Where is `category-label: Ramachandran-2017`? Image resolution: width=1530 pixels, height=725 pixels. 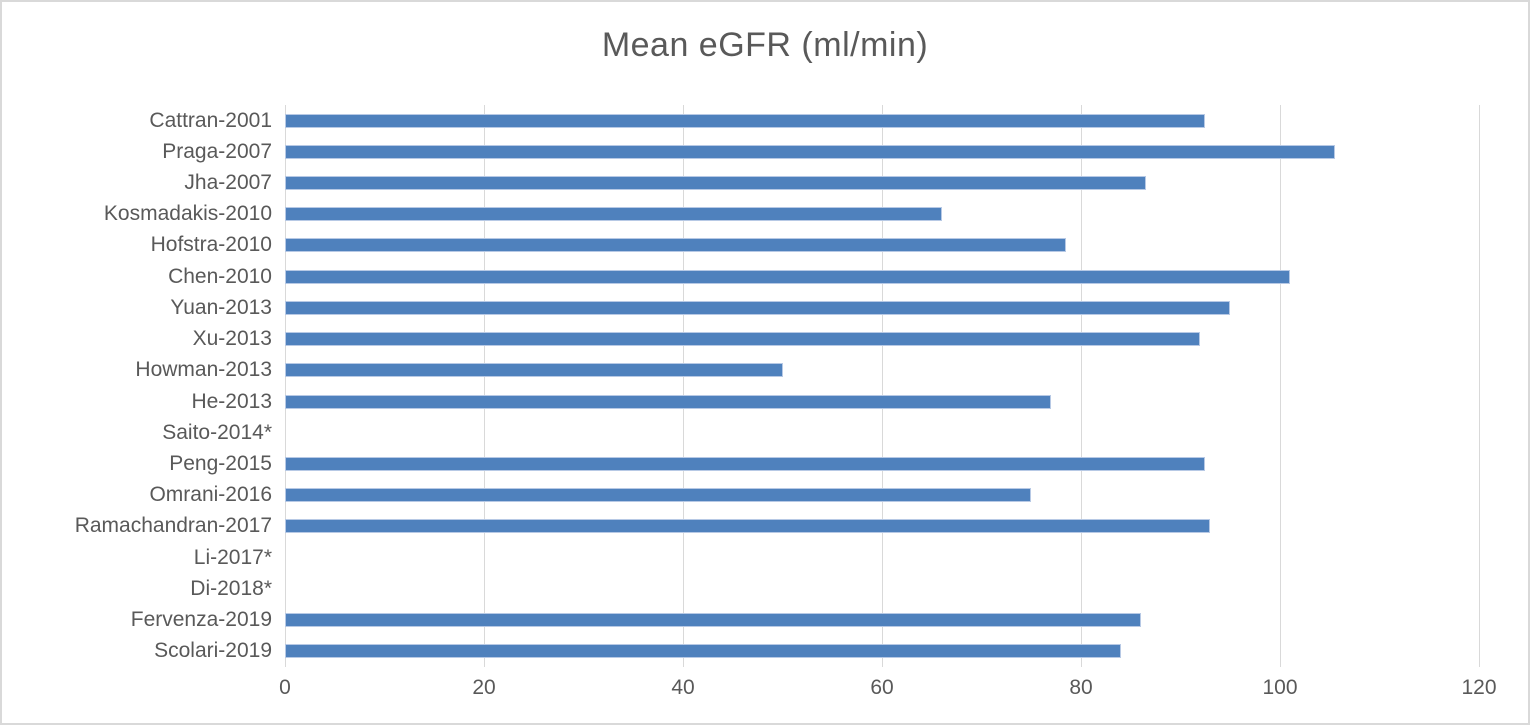
category-label: Ramachandran-2017 is located at coordinates (173, 526).